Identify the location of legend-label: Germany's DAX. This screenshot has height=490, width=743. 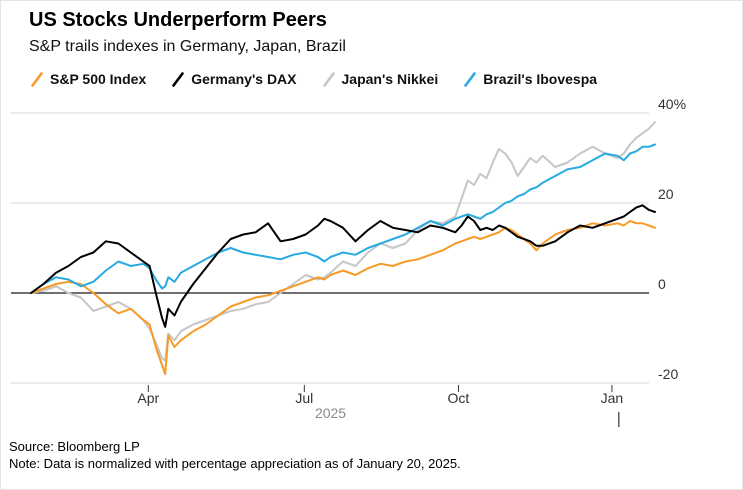
(244, 79).